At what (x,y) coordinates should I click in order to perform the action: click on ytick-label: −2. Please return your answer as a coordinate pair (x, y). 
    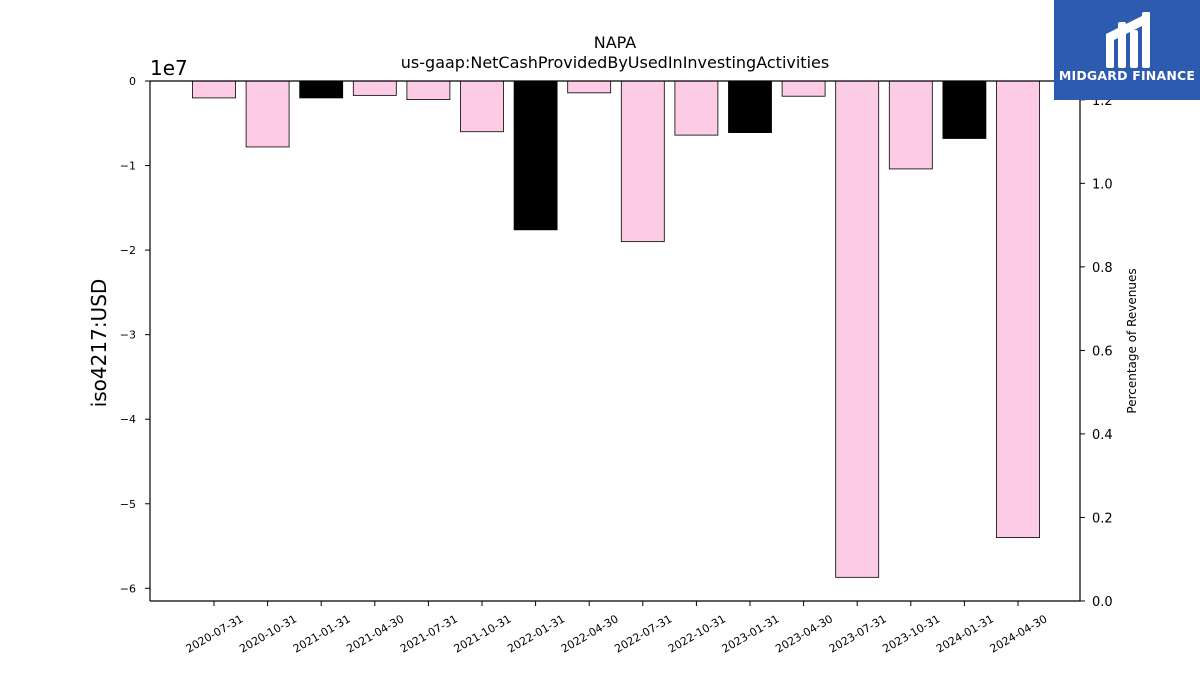
    Looking at the image, I should click on (128, 250).